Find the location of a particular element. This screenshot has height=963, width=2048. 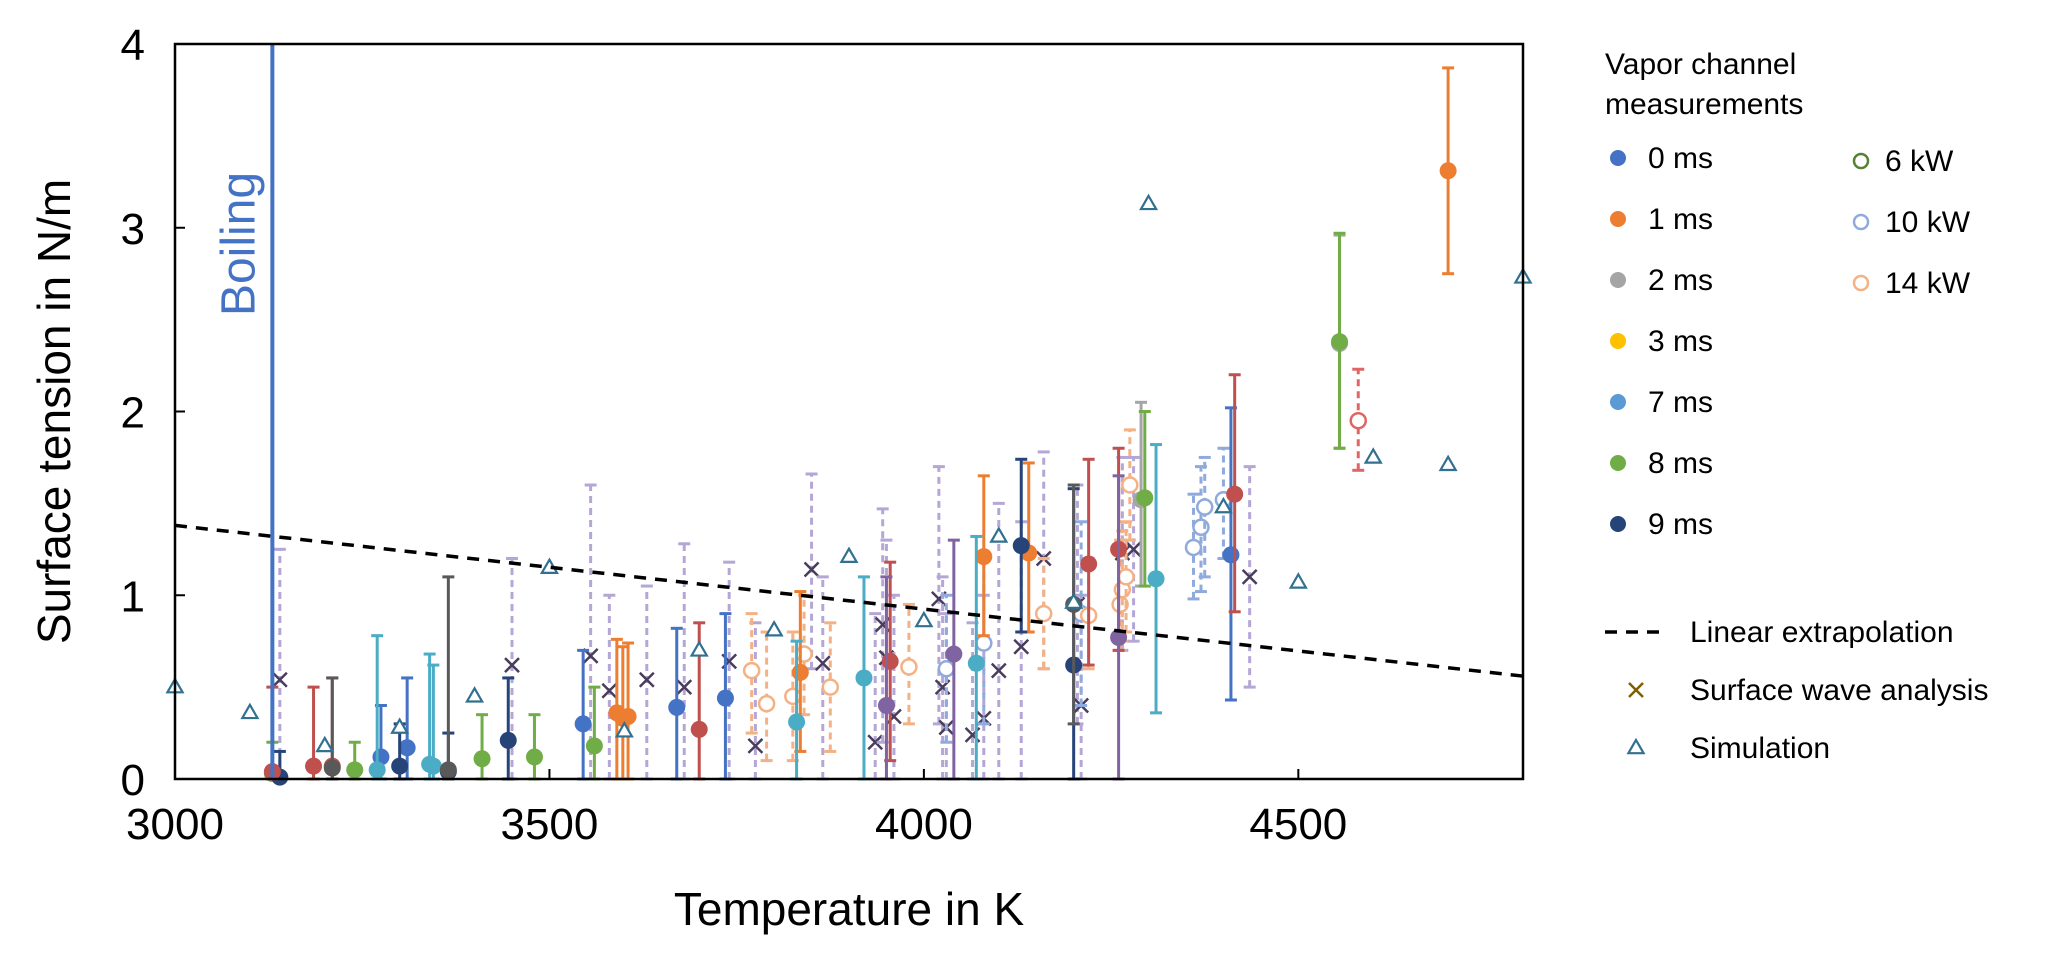

legend-label: 9 ms is located at coordinates (1680, 524).